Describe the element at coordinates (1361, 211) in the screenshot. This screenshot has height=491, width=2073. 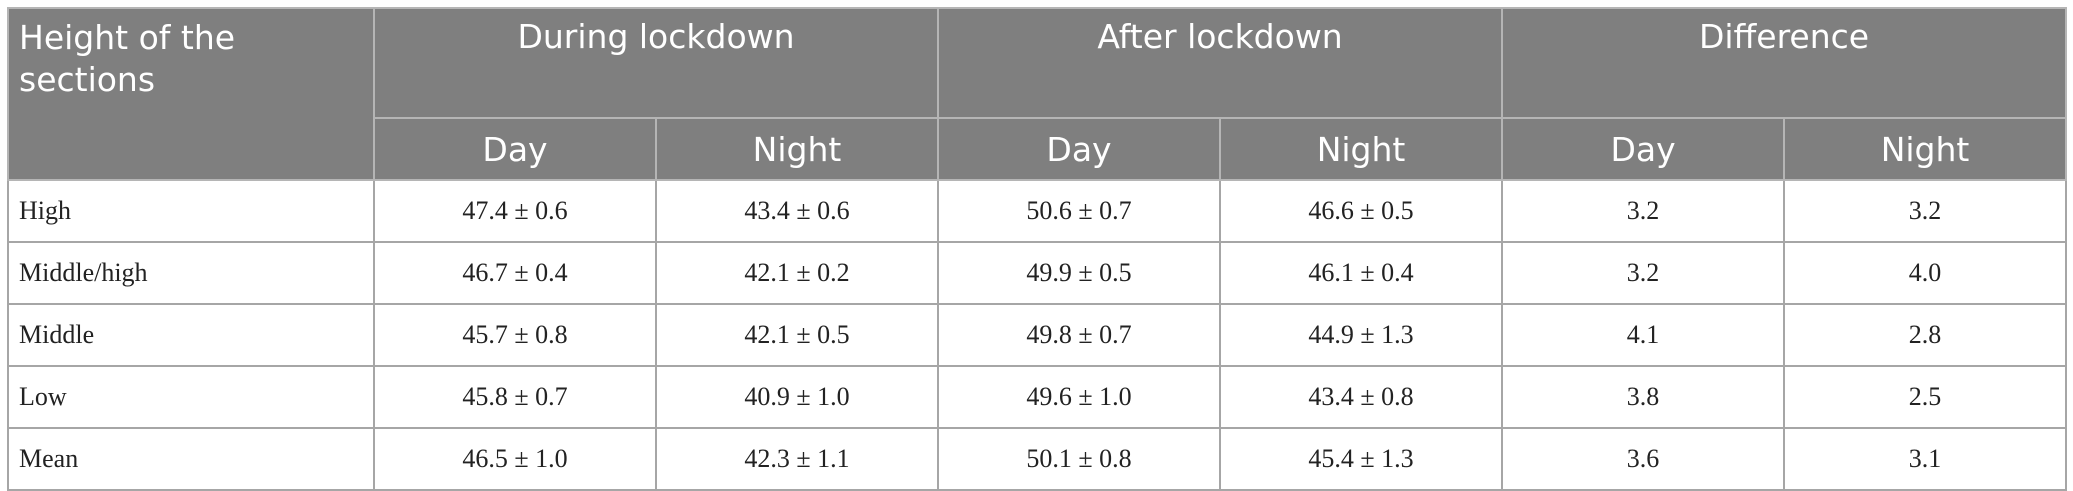
I see `cell: 46.6 ± 0.5` at that location.